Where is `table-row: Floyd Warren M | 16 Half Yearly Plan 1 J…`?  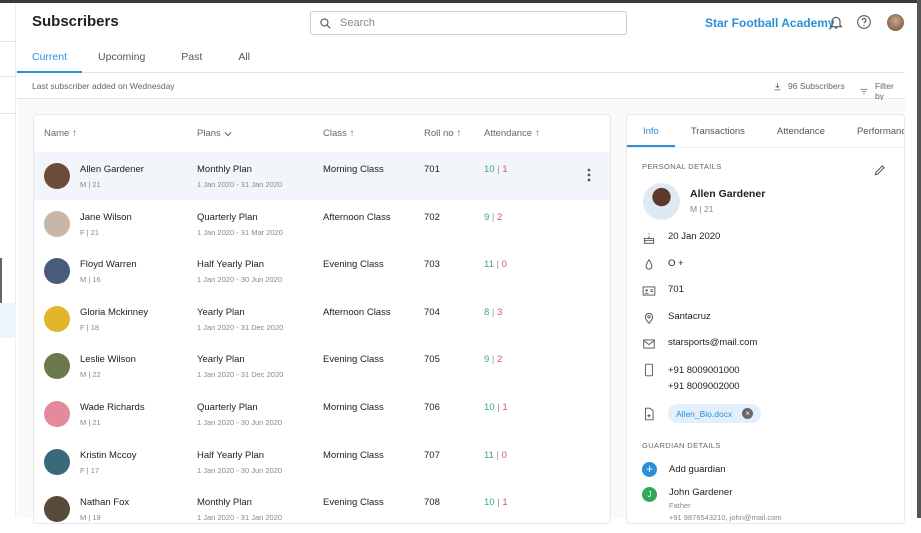
table-row: Floyd Warren M | 16 Half Yearly Plan 1 J… is located at coordinates (322, 271).